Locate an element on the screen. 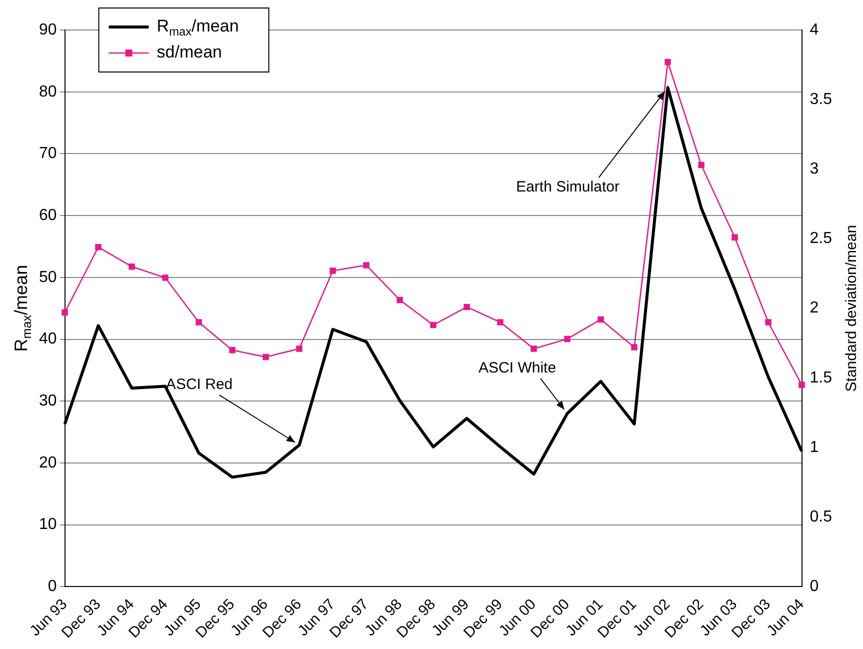 The height and width of the screenshot is (649, 863). y2-tick-label: 0 is located at coordinates (814, 587).